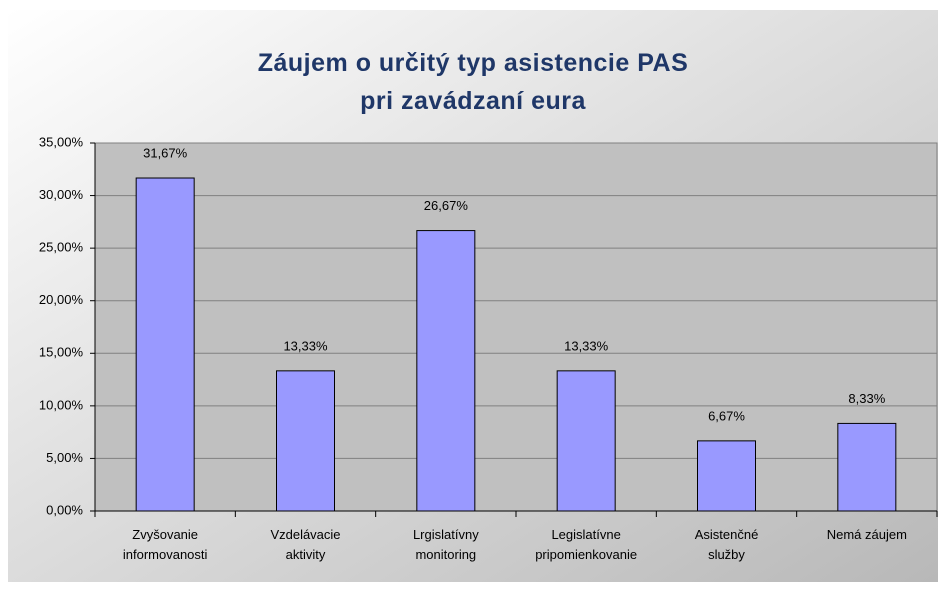 This screenshot has height=592, width=946. What do you see at coordinates (61, 247) in the screenshot?
I see `y-tick-label: 25,00%` at bounding box center [61, 247].